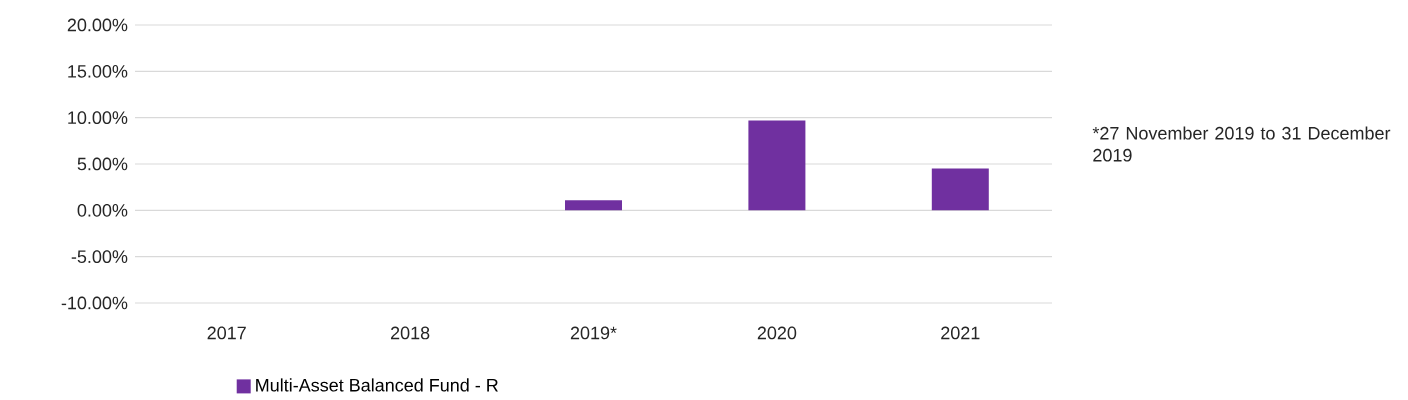 This screenshot has width=1408, height=400. Describe the element at coordinates (226, 333) in the screenshot. I see `x-tick-label: 2017` at that location.